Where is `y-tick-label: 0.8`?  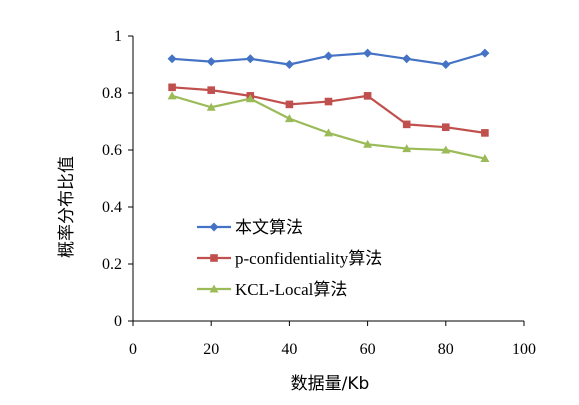 y-tick-label: 0.8 is located at coordinates (112, 93).